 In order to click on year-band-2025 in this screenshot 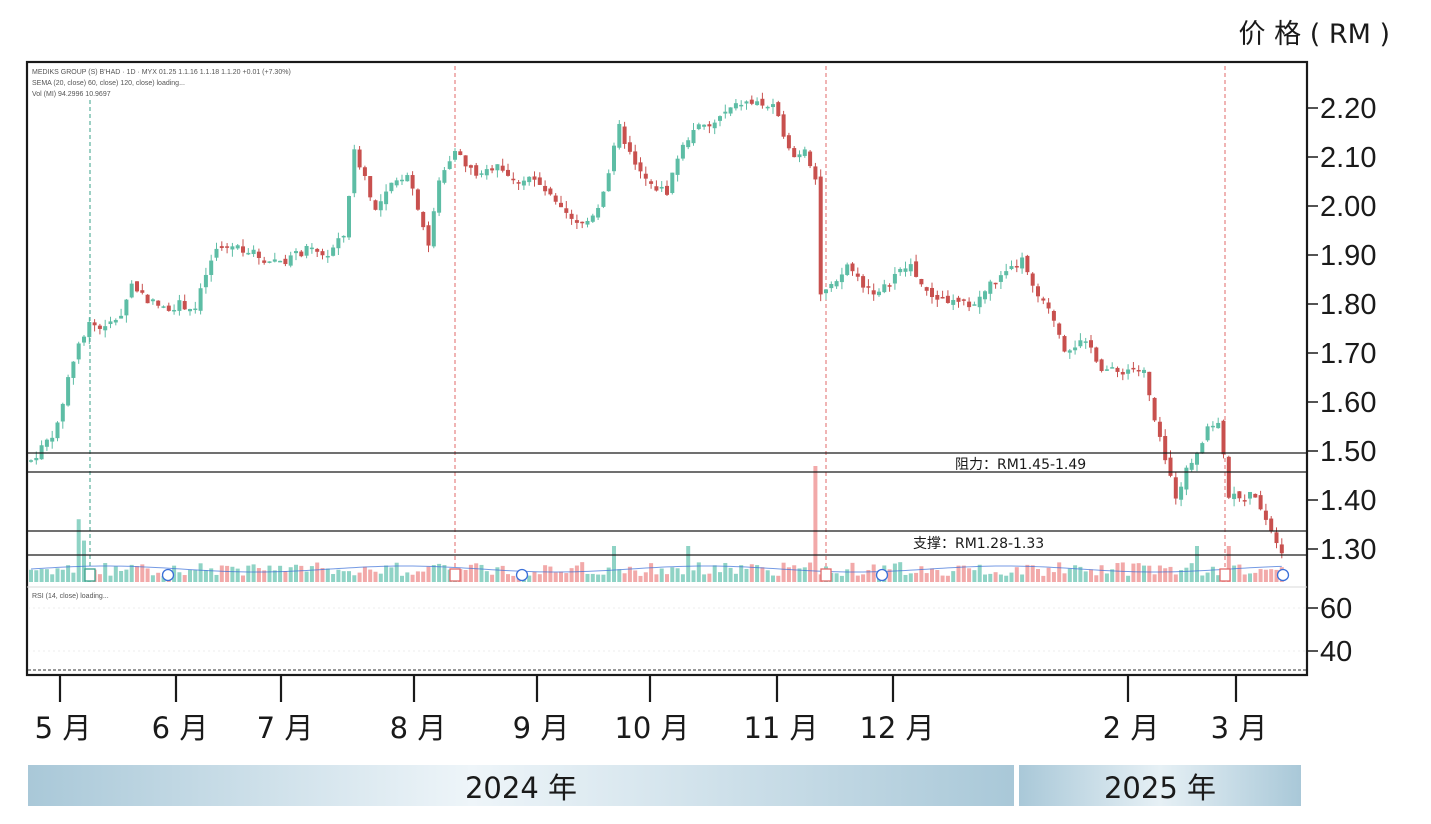, I will do `click(1160, 785)`.